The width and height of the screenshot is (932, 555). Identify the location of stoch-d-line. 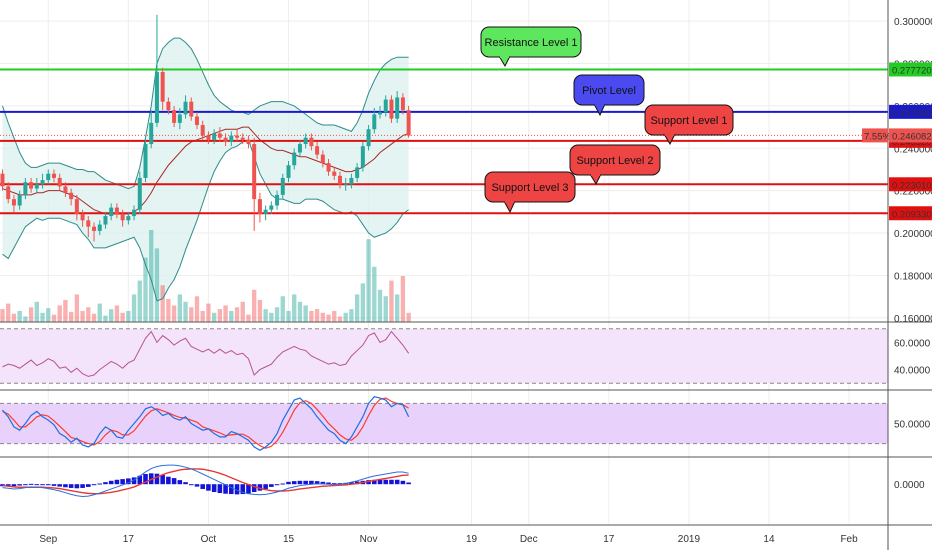
(205, 423).